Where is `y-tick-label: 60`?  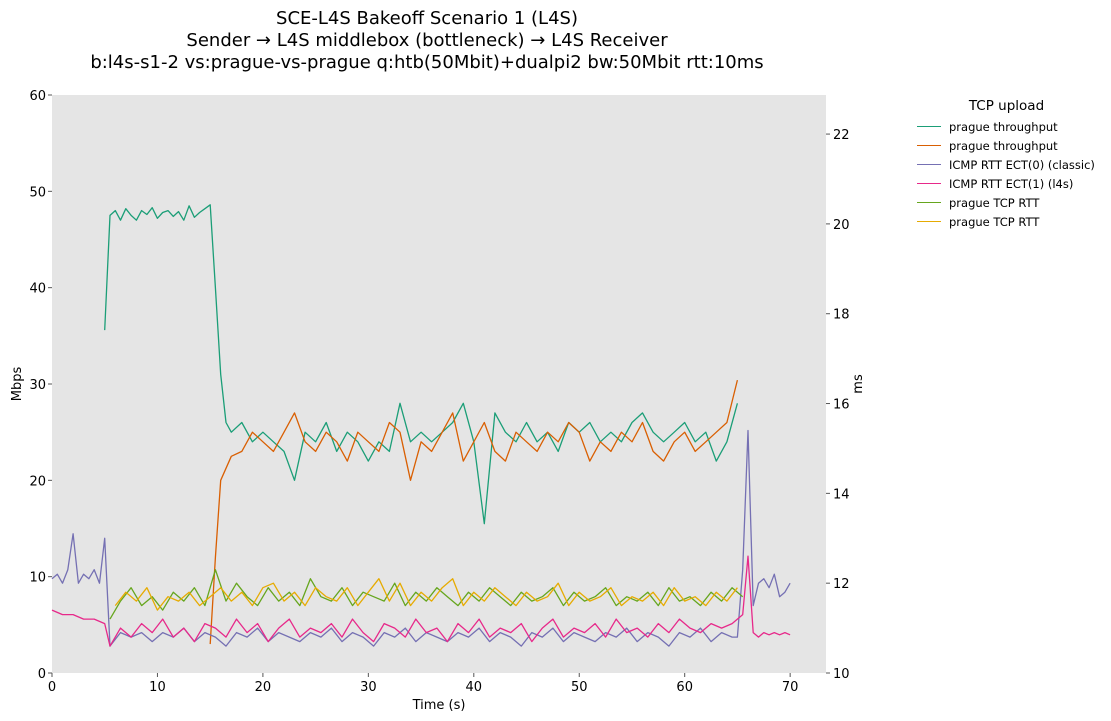 y-tick-label: 60 is located at coordinates (37, 96).